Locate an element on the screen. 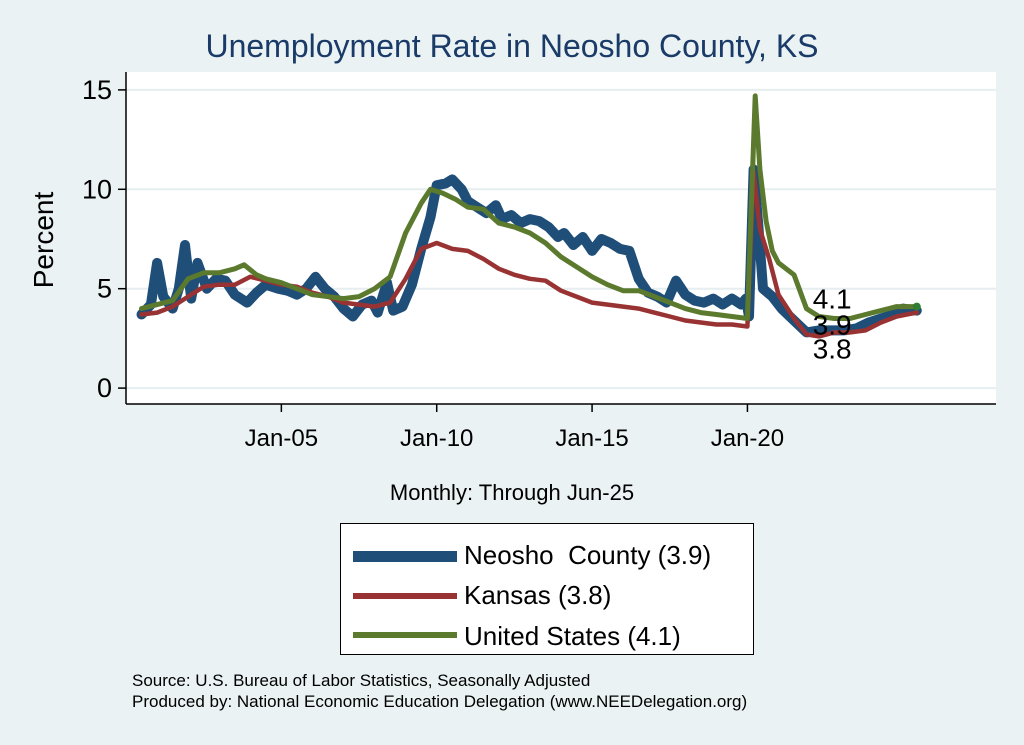 This screenshot has height=745, width=1024. end-labels: 4.13.93.8 is located at coordinates (832, 324).